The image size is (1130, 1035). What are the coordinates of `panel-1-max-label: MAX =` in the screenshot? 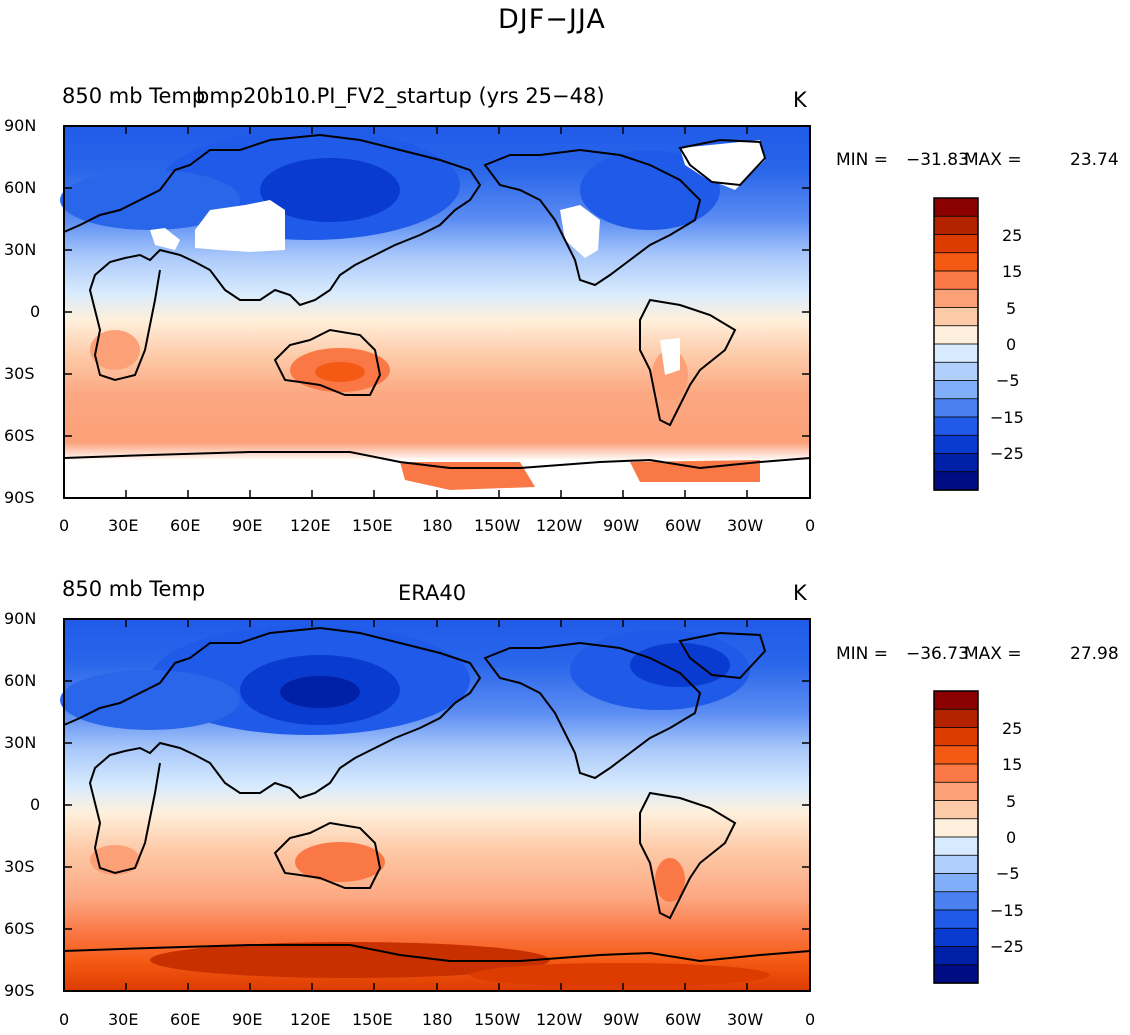 It's located at (993, 160).